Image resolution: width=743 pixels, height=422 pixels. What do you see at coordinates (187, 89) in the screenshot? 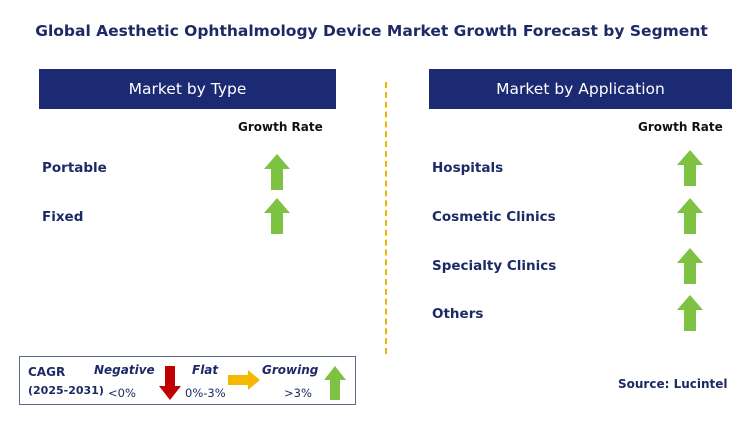
I see `market-by-type-header: Market by Type` at bounding box center [187, 89].